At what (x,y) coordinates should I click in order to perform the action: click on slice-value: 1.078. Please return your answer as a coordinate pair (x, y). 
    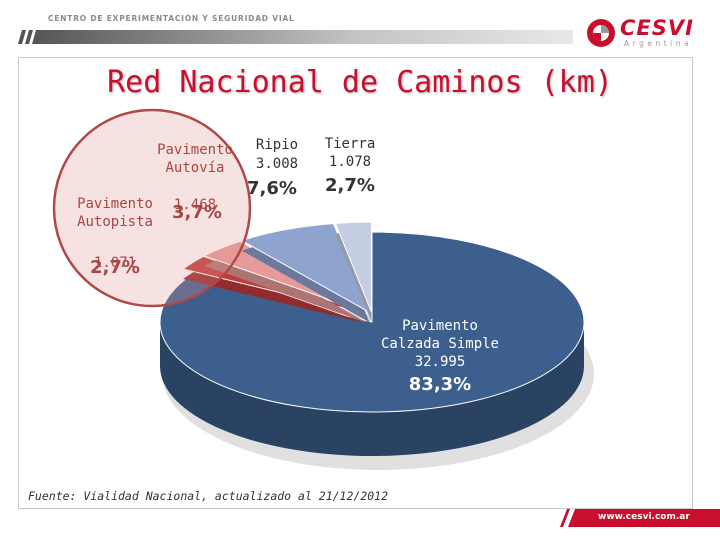
    Looking at the image, I should click on (350, 162).